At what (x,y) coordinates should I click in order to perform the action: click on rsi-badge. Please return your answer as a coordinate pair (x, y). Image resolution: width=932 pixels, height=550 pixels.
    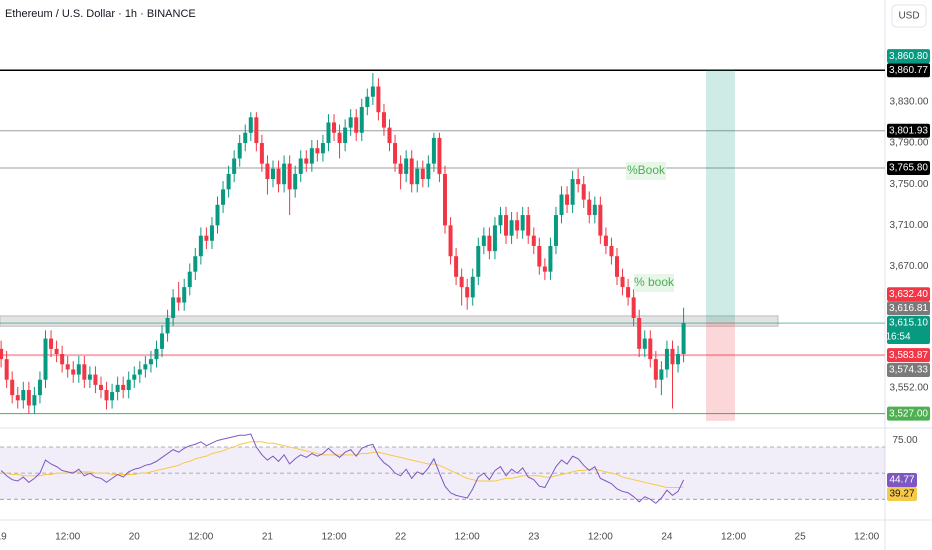
    Looking at the image, I should click on (902, 479).